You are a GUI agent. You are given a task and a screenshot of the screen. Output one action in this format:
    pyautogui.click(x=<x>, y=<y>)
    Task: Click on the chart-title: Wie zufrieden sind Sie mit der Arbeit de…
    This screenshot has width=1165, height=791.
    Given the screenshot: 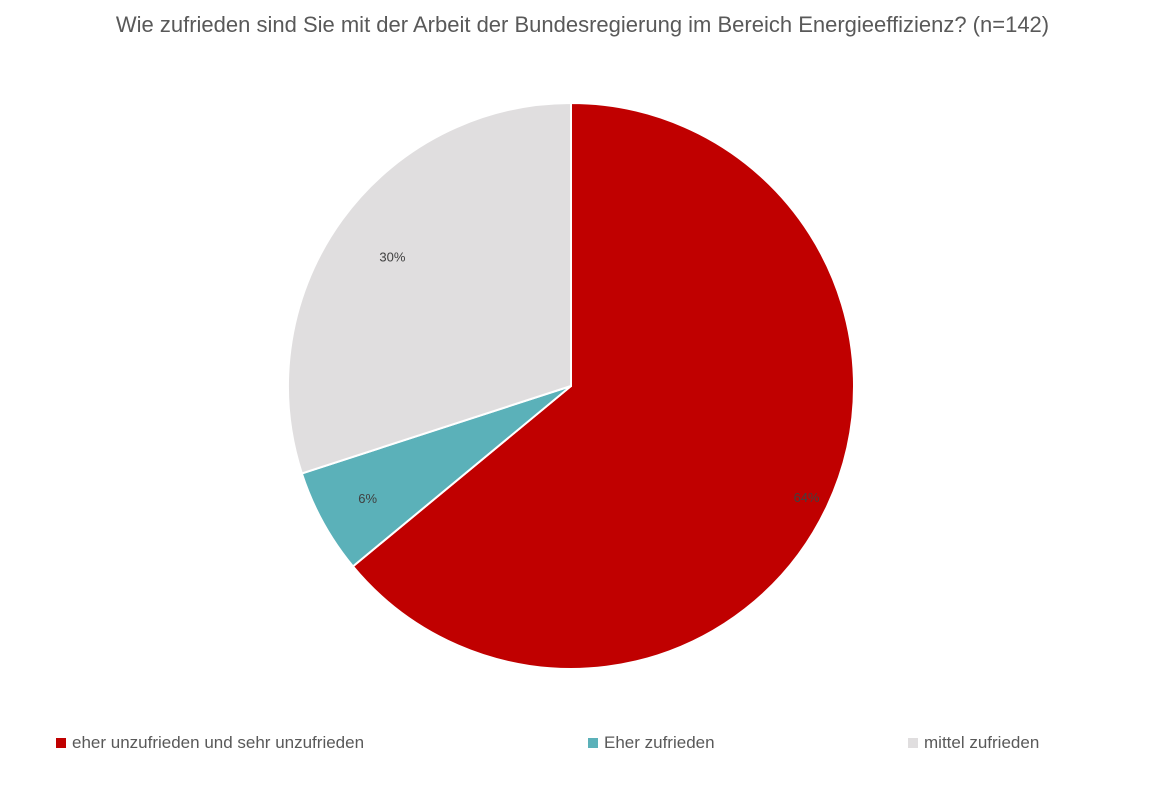 What is the action you would take?
    pyautogui.click(x=582, y=24)
    